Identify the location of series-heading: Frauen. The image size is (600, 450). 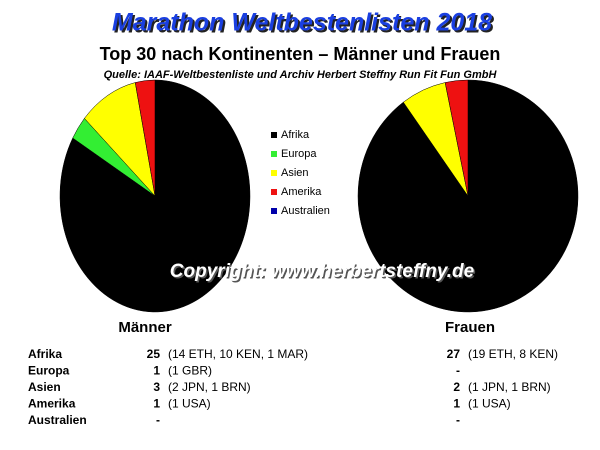
(470, 327).